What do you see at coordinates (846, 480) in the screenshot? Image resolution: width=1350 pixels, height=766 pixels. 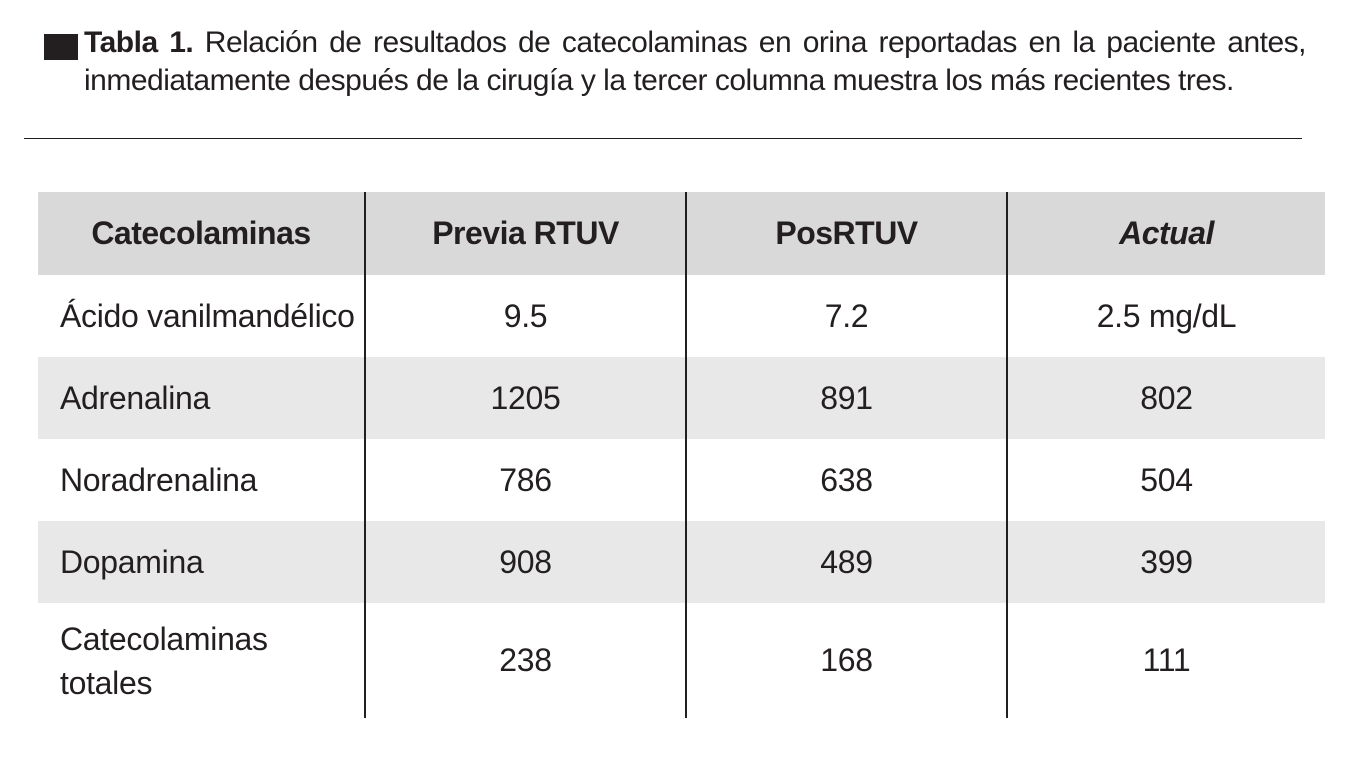 I see `cell-pos: 638` at bounding box center [846, 480].